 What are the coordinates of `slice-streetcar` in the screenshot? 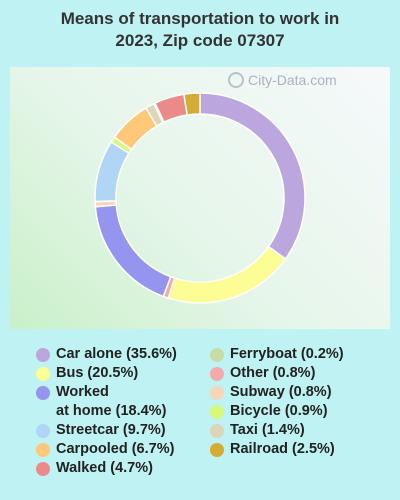 It's located at (112, 171).